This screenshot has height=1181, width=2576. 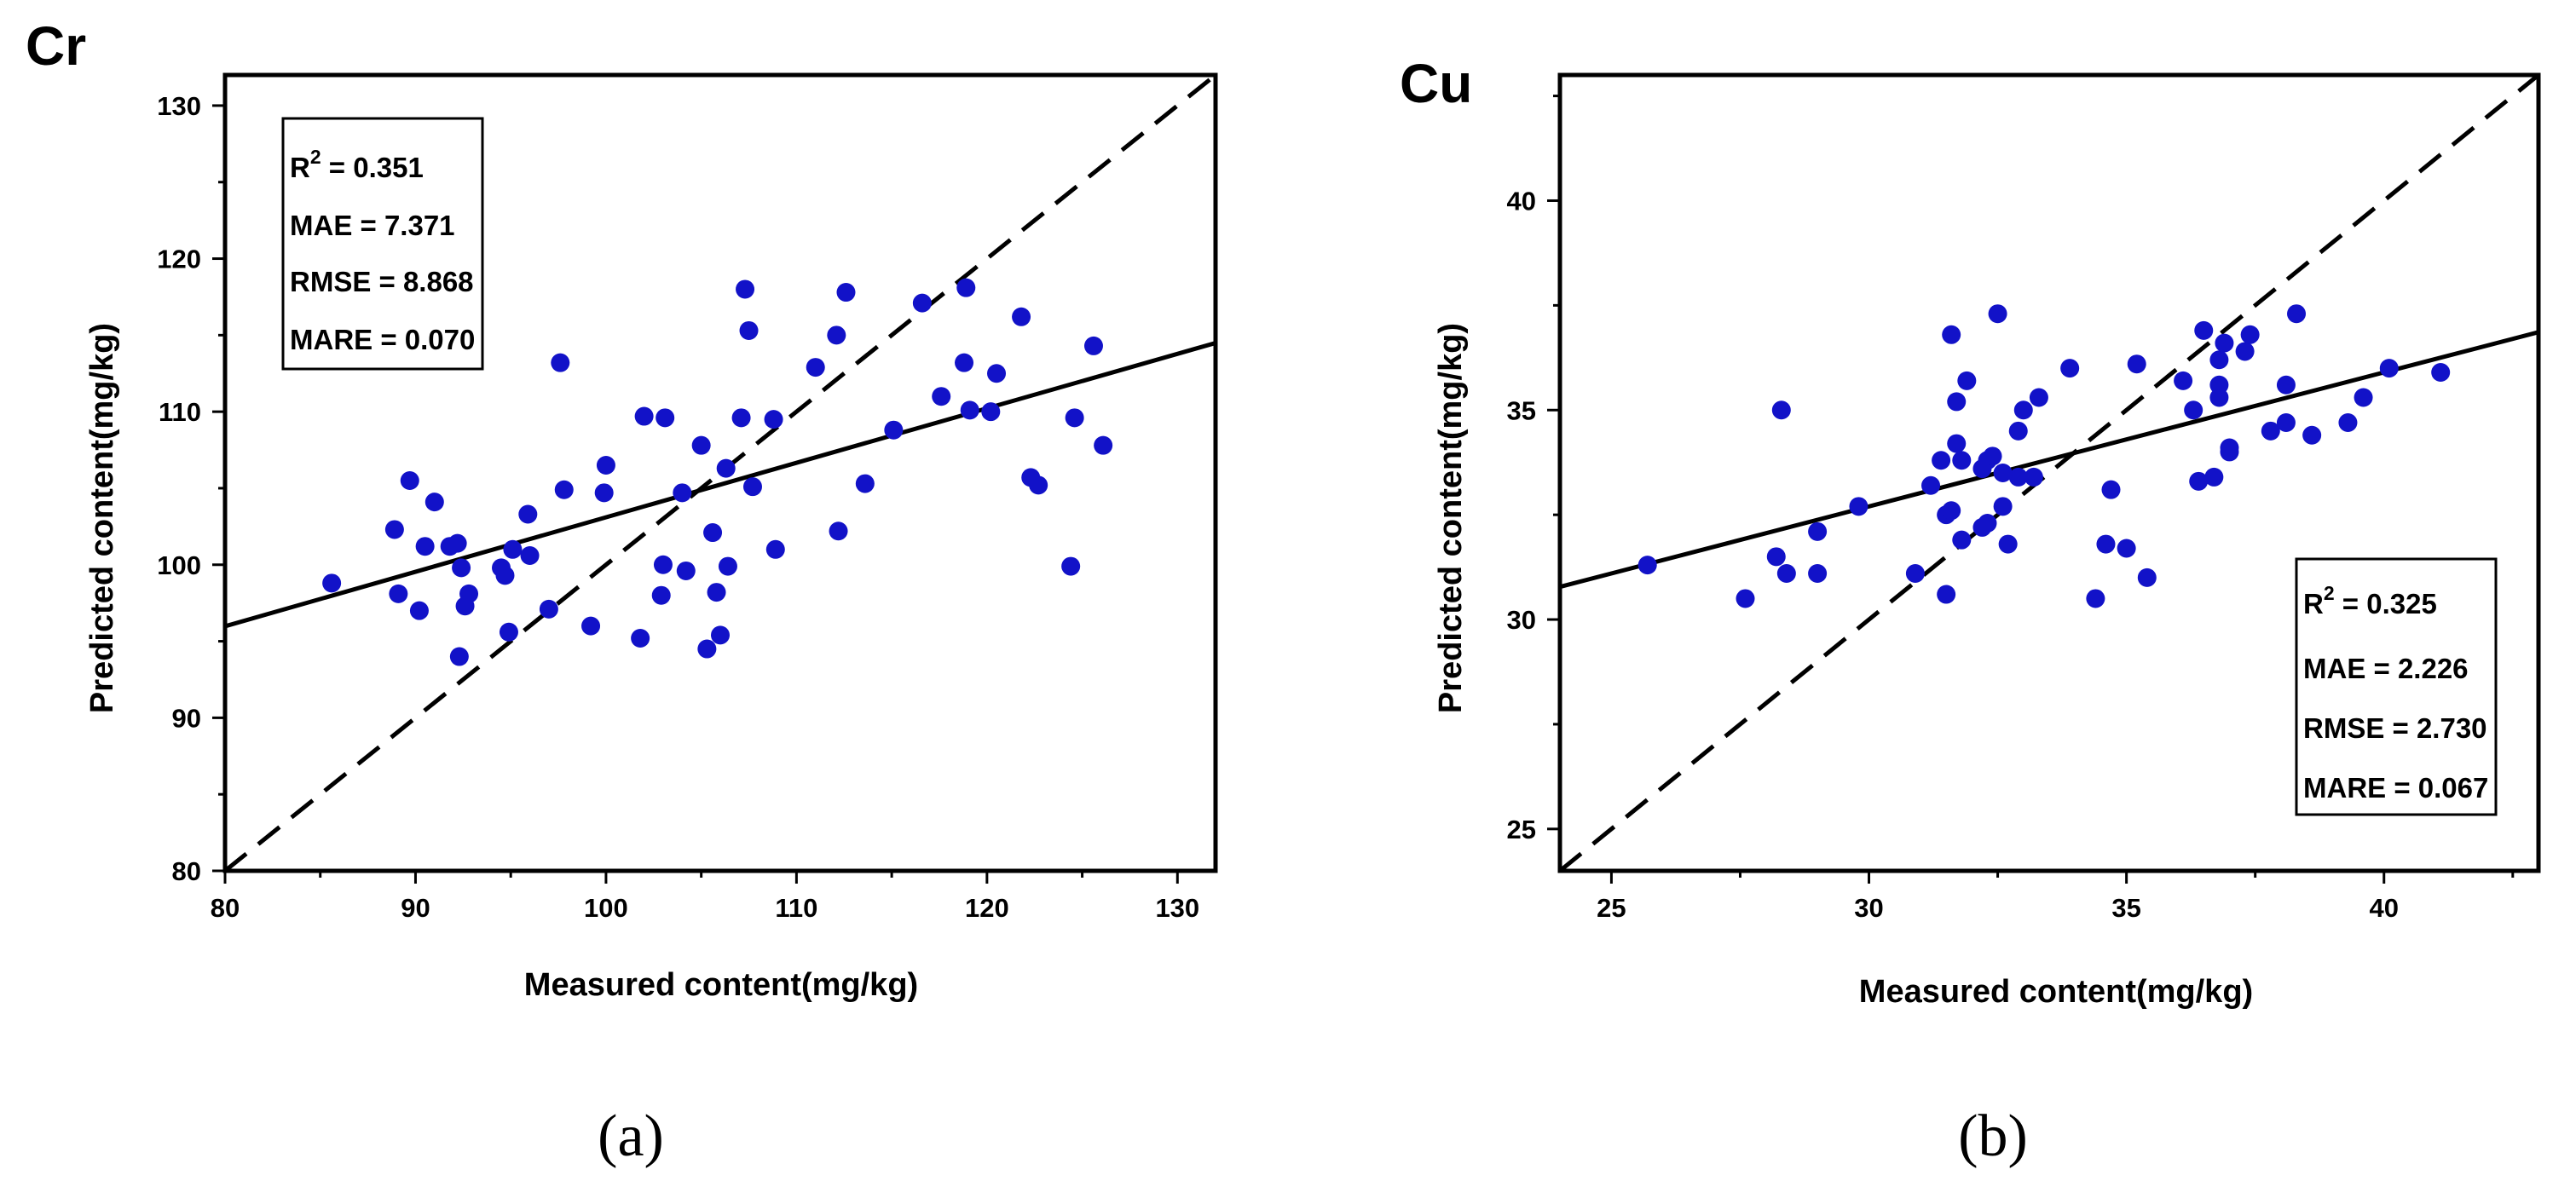 What do you see at coordinates (382, 281) in the screenshot?
I see `stat-rmse-a: RMSE = 8.868` at bounding box center [382, 281].